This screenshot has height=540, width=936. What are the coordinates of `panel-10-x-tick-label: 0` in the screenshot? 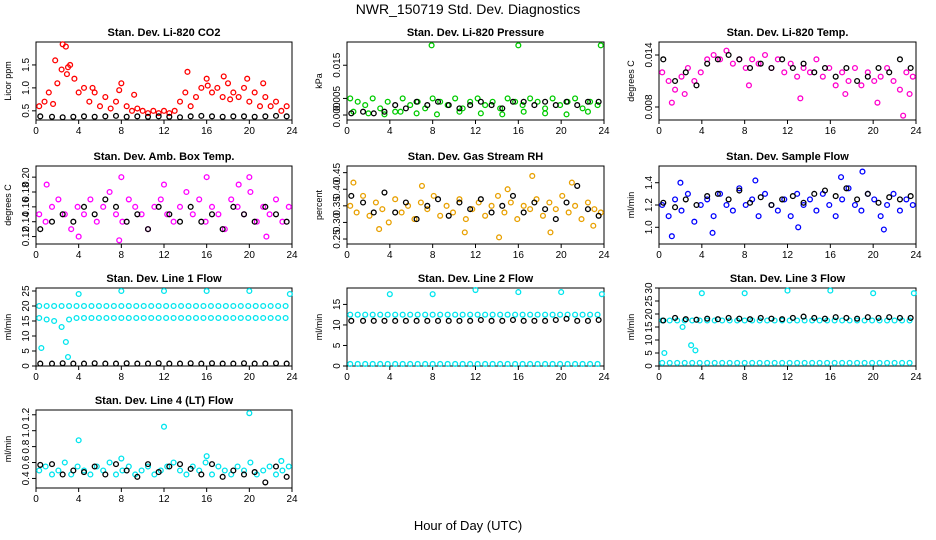 It's located at (36, 499).